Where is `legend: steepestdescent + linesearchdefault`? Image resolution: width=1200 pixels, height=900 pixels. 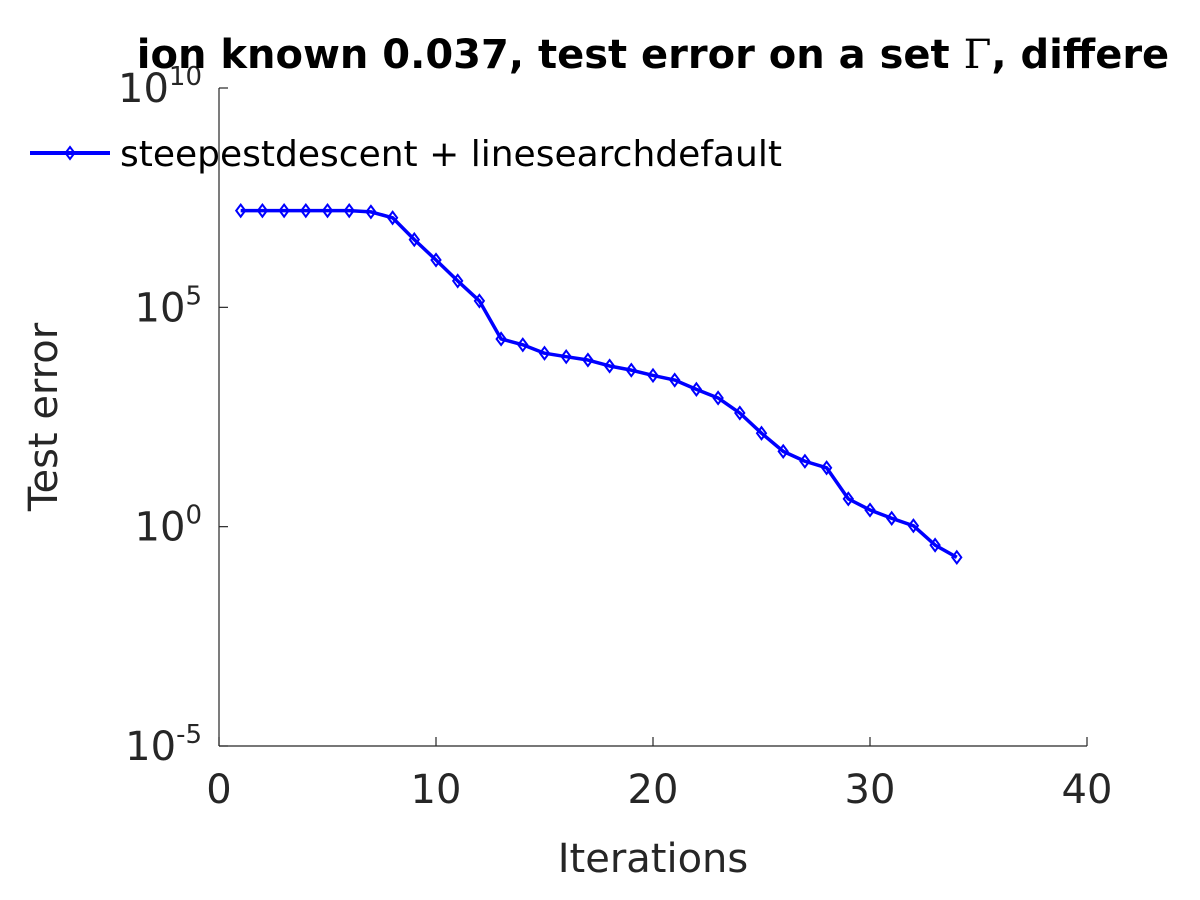 legend: steepestdescent + linesearchdefault is located at coordinates (406, 154).